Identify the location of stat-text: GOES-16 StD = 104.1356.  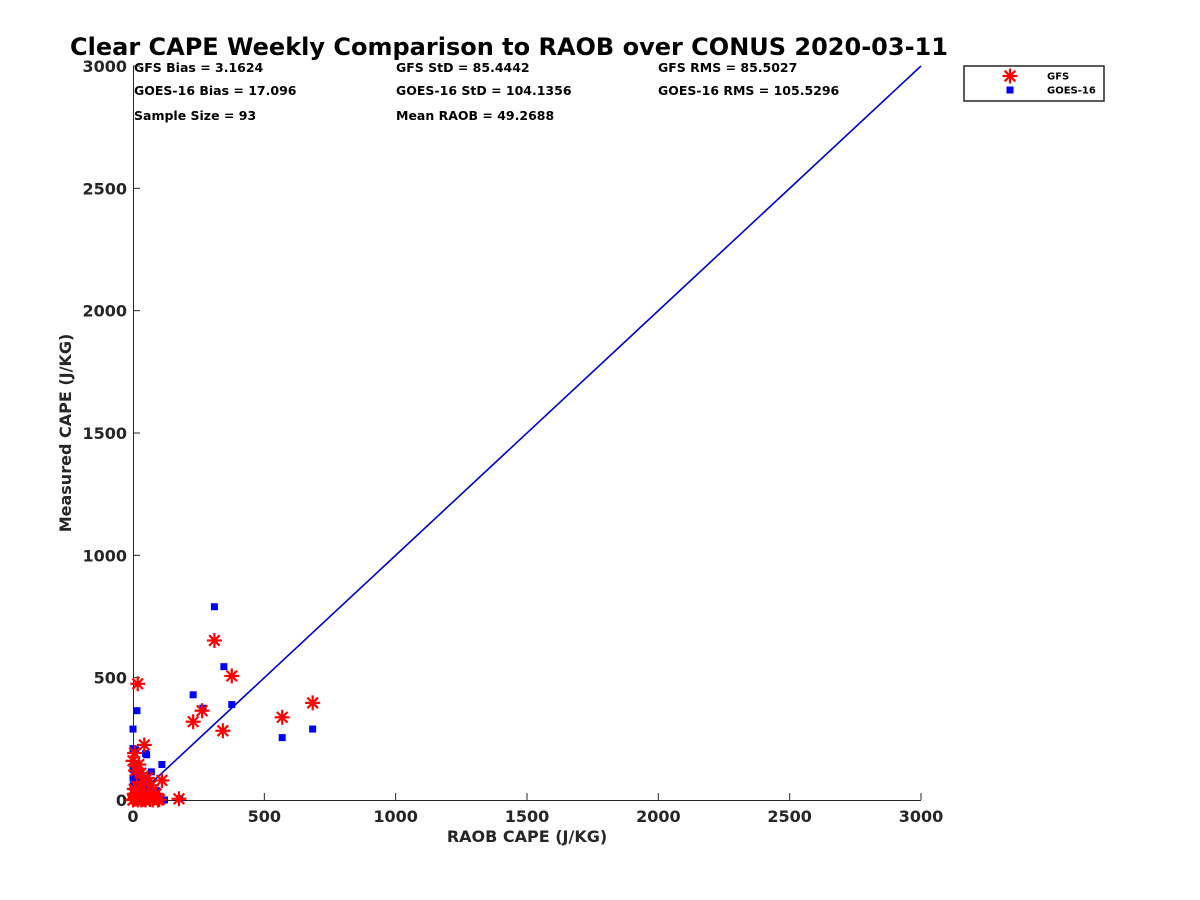
(484, 90).